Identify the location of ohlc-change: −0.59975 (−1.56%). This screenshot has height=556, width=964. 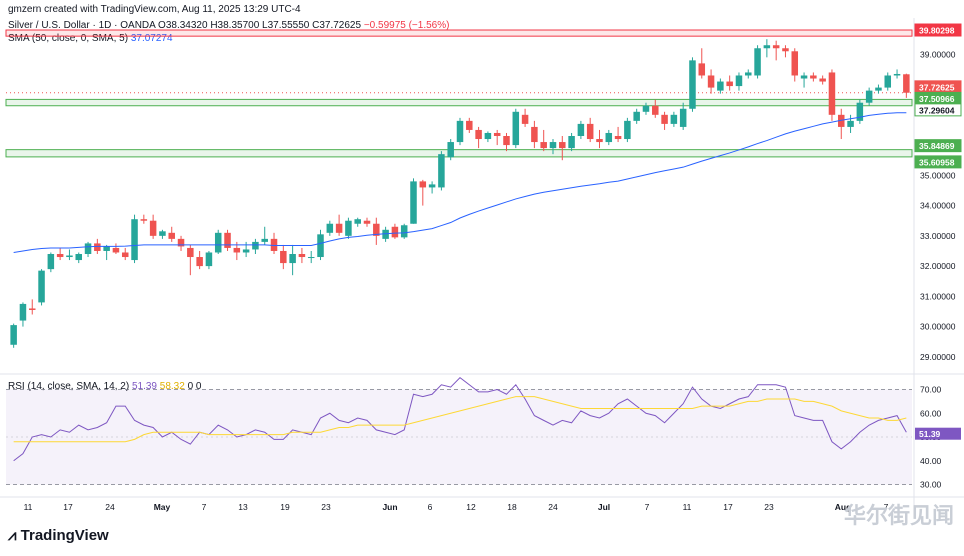
(406, 25).